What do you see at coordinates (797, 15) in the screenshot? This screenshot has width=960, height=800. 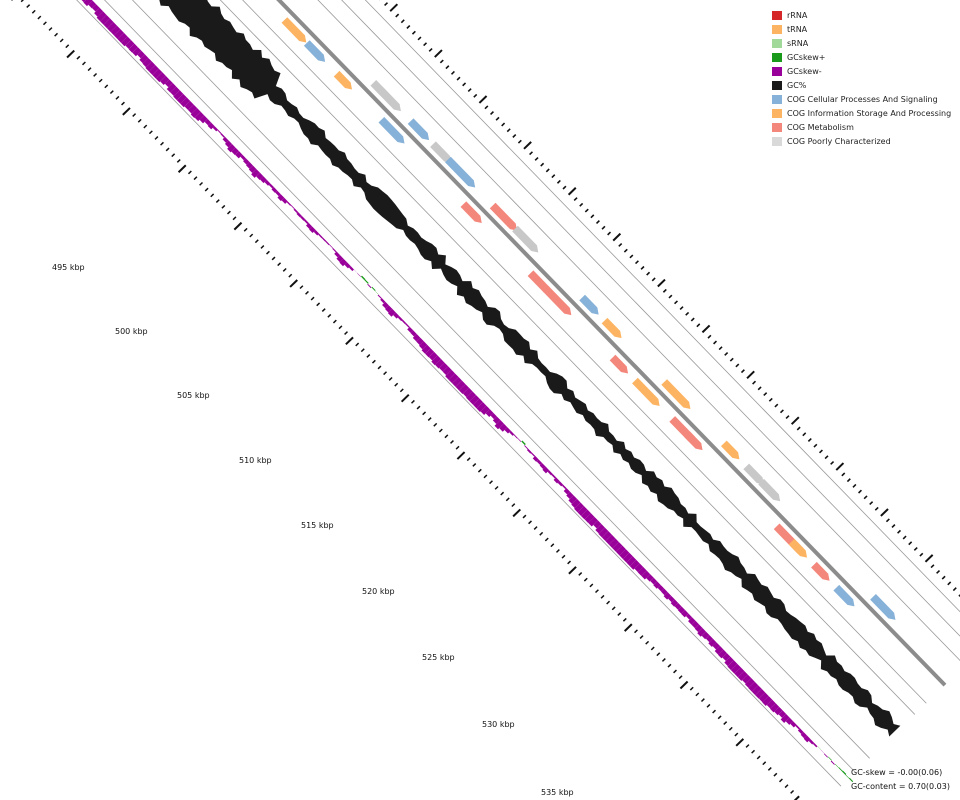 I see `legend-label: rRNA` at bounding box center [797, 15].